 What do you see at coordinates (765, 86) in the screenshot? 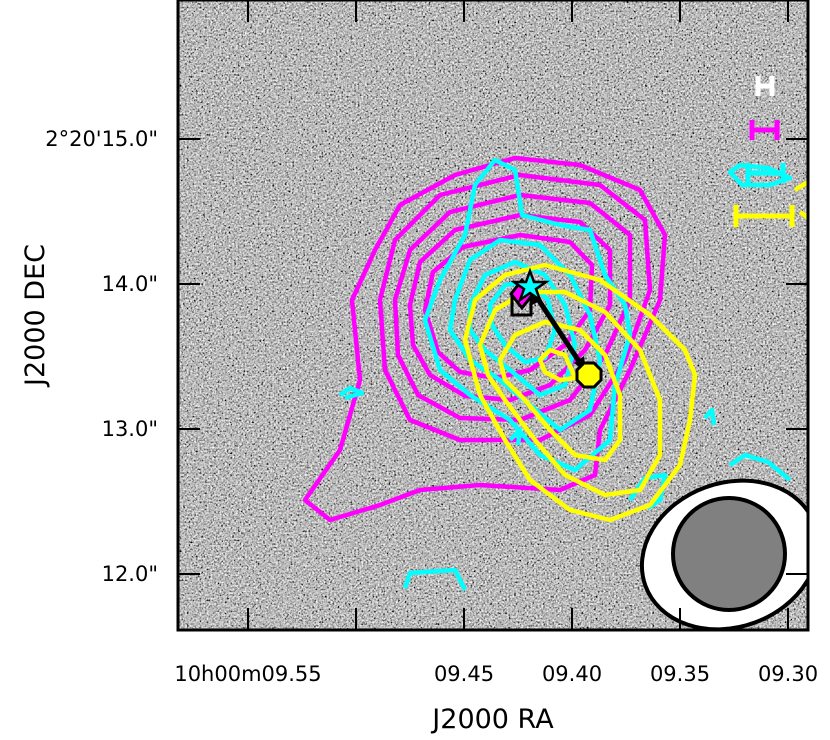
I see `white-error-bar` at bounding box center [765, 86].